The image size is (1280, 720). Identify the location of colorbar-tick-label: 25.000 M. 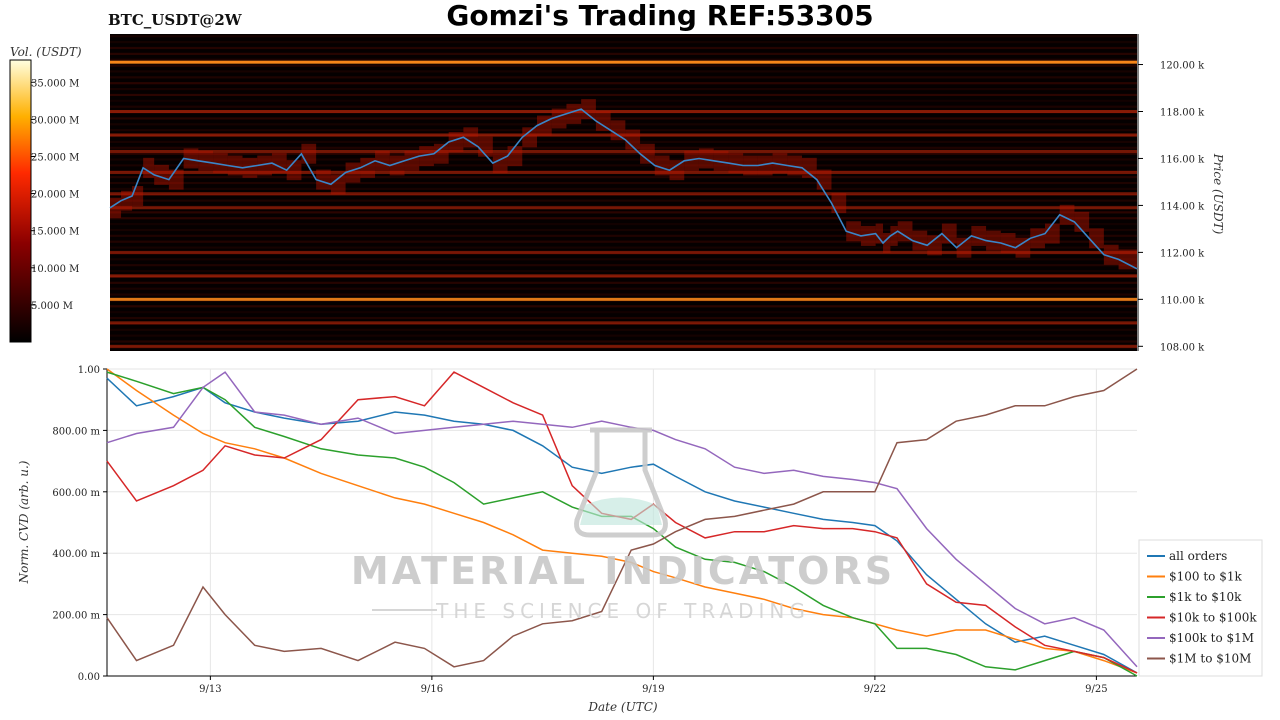
(55, 157).